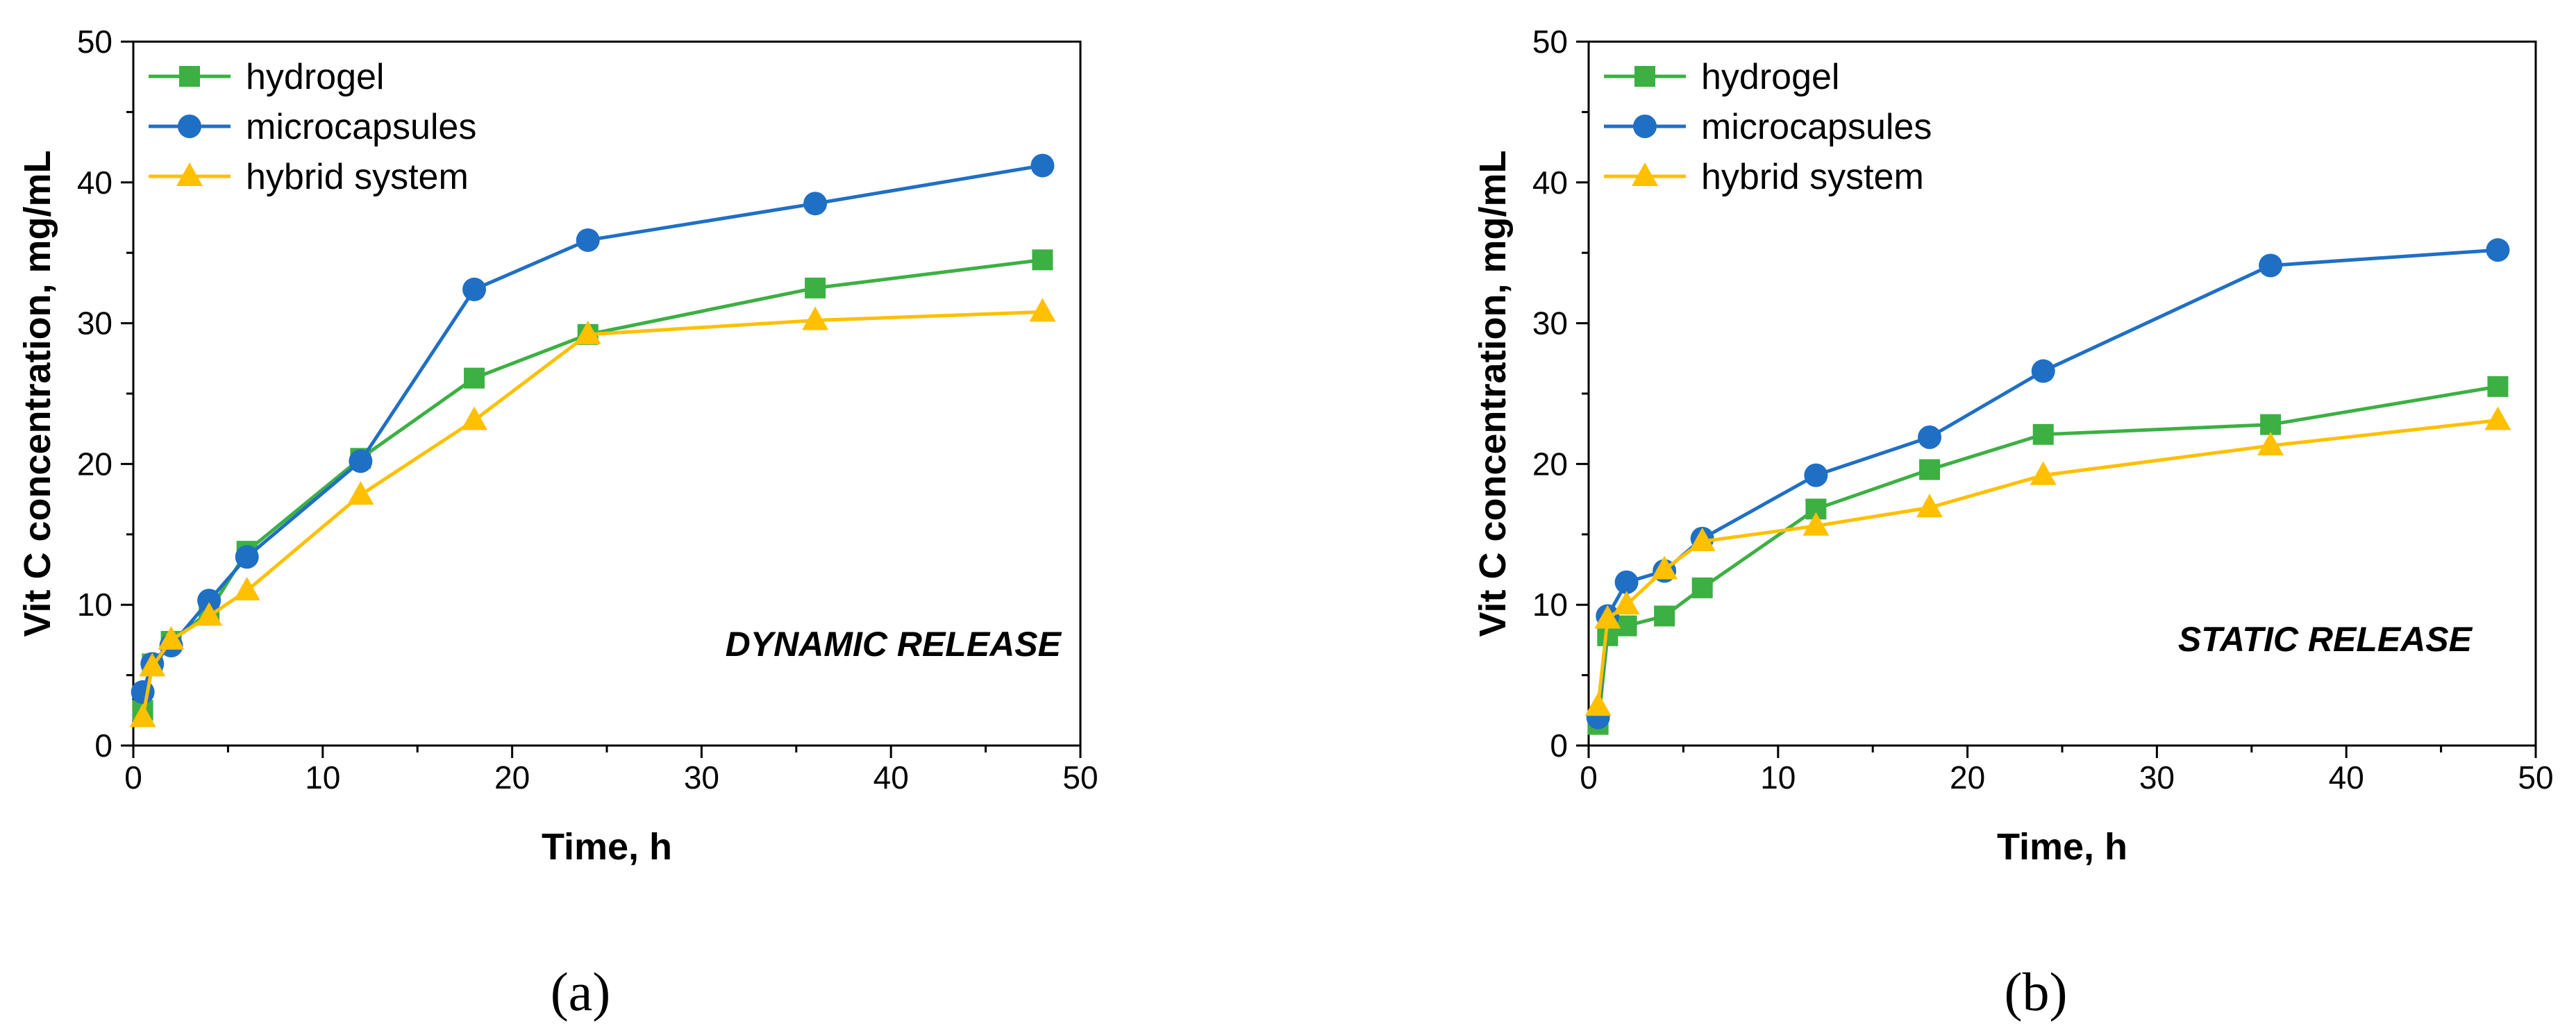 The height and width of the screenshot is (1035, 2576). Describe the element at coordinates (581, 991) in the screenshot. I see `panel-label: (a)` at that location.